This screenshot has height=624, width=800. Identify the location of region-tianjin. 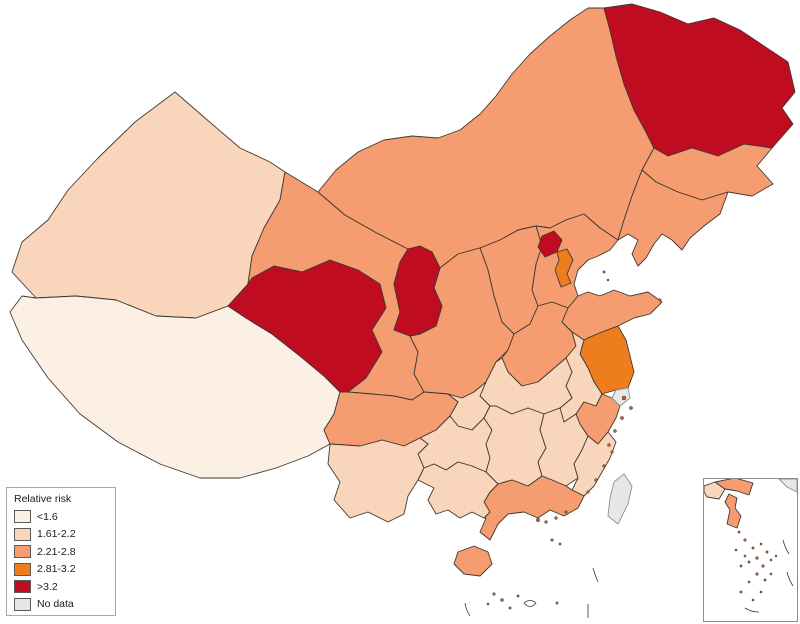
(564, 268).